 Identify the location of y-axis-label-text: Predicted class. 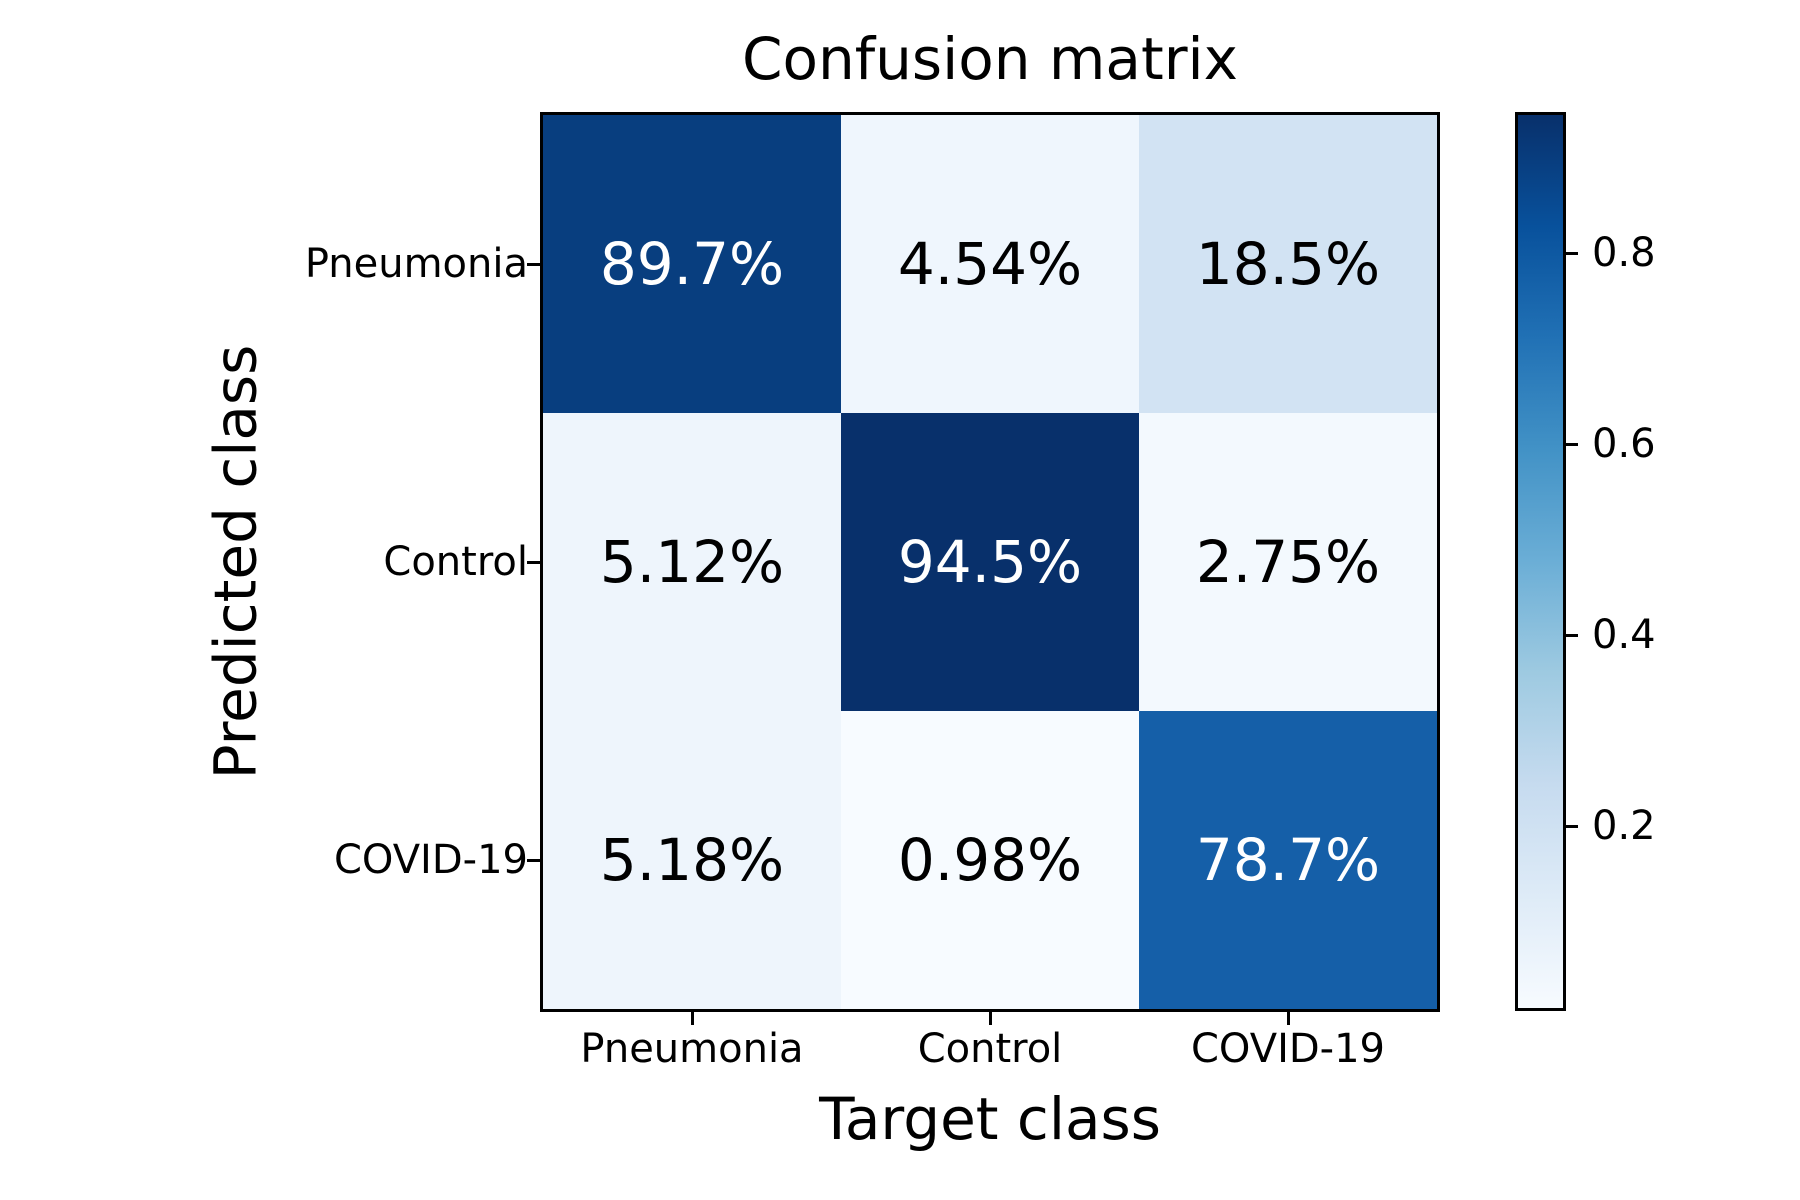
(235, 562).